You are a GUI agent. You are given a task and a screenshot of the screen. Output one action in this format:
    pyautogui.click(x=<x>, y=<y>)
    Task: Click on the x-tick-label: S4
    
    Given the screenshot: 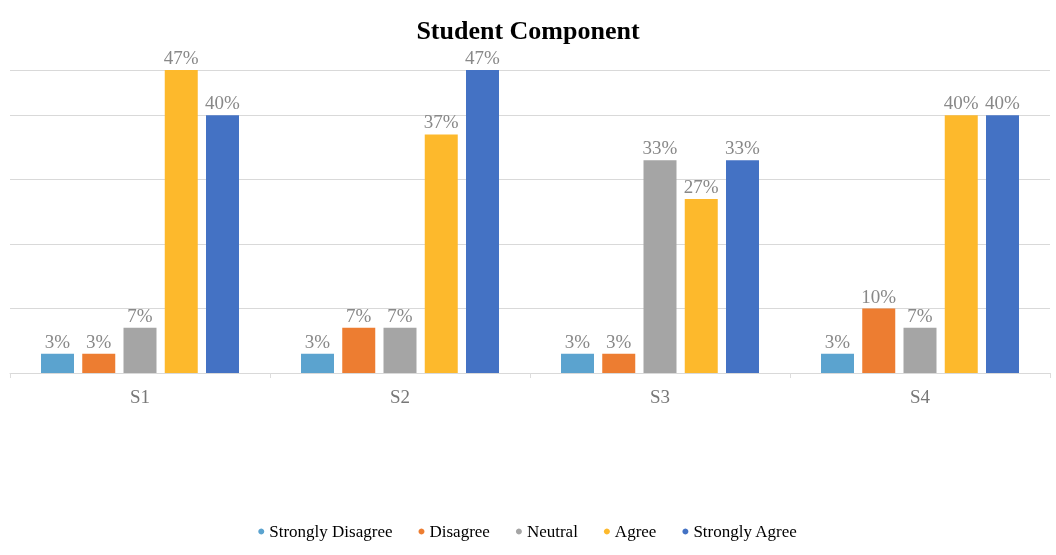 What is the action you would take?
    pyautogui.click(x=920, y=396)
    